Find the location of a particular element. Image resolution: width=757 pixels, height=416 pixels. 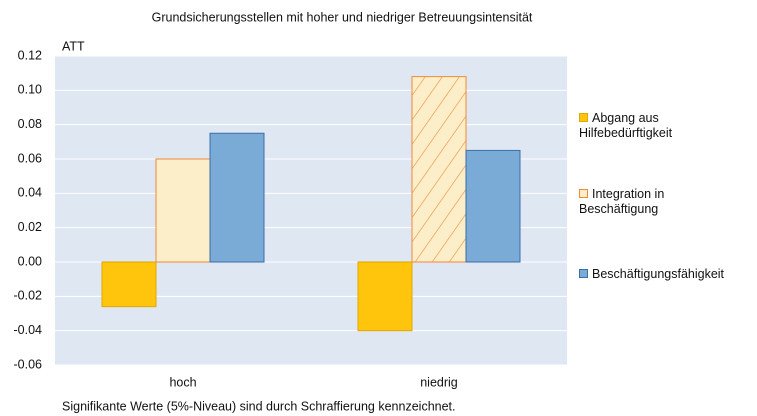

bar-hatching is located at coordinates (439, 169).